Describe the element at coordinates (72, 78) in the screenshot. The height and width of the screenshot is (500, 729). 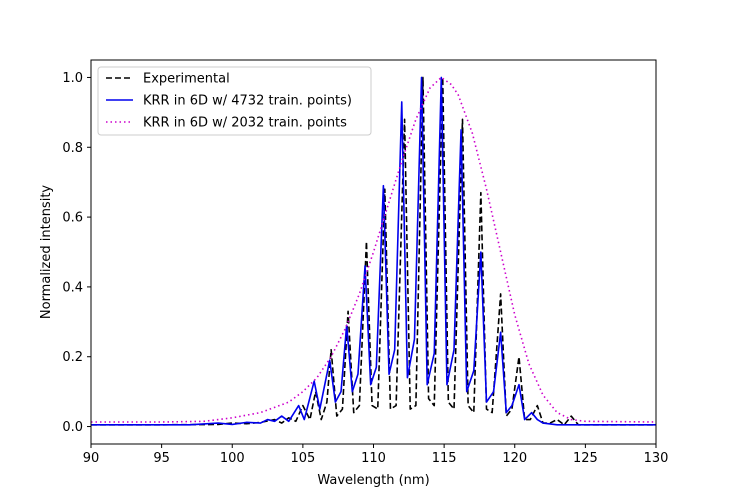
I see `y-tick-label: 1.0` at that location.